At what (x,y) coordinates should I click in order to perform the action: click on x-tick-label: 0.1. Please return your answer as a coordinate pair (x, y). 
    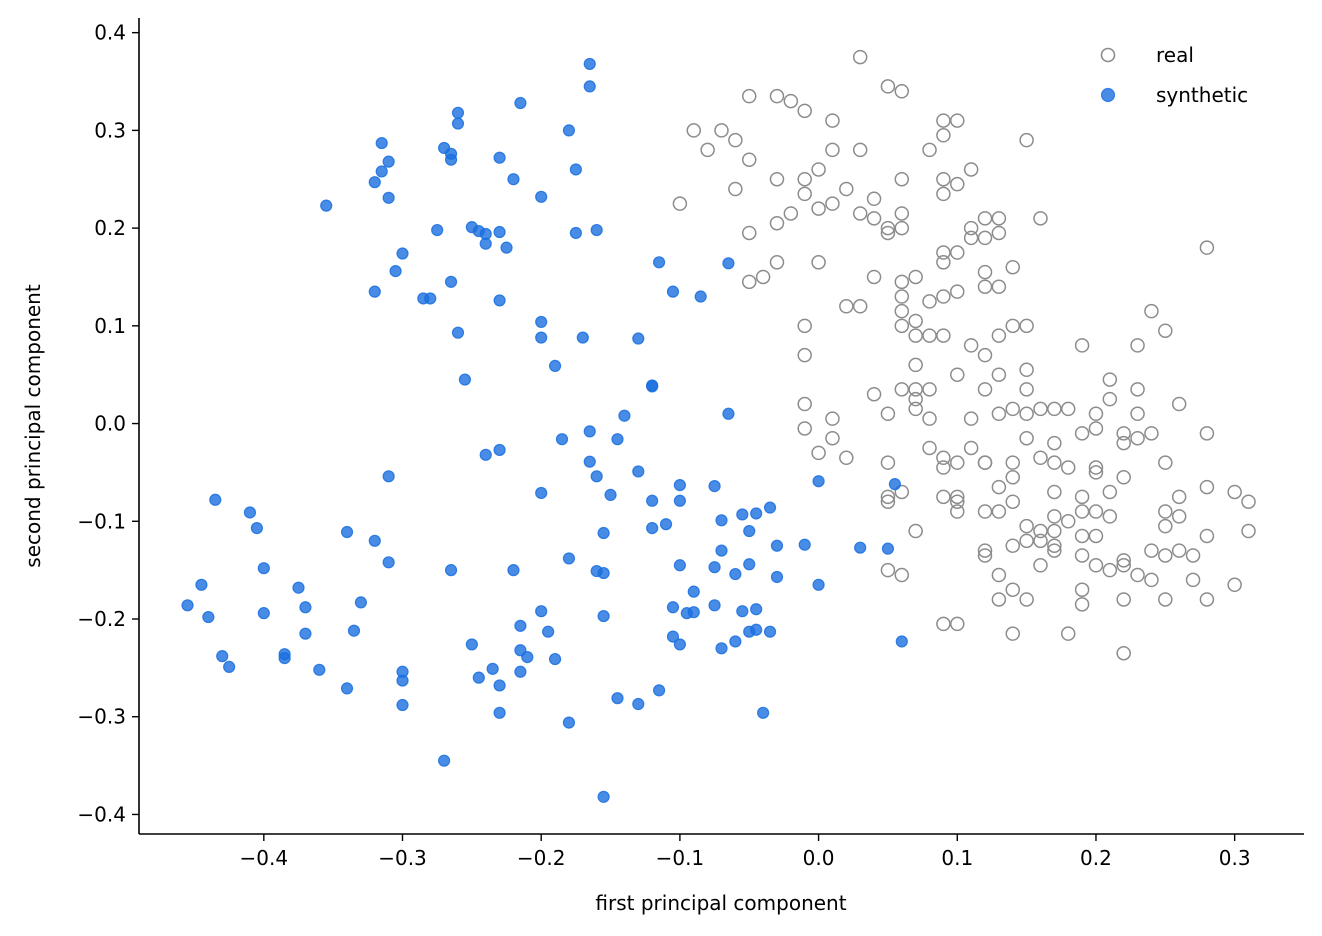
    Looking at the image, I should click on (957, 858).